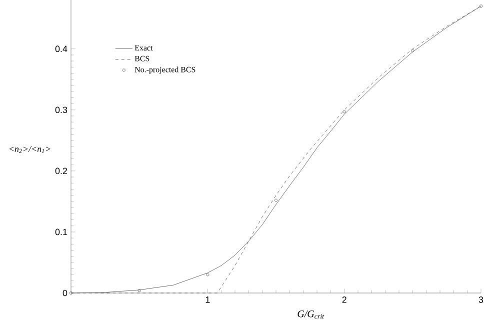  I want to click on x-tick-label: 2, so click(344, 299).